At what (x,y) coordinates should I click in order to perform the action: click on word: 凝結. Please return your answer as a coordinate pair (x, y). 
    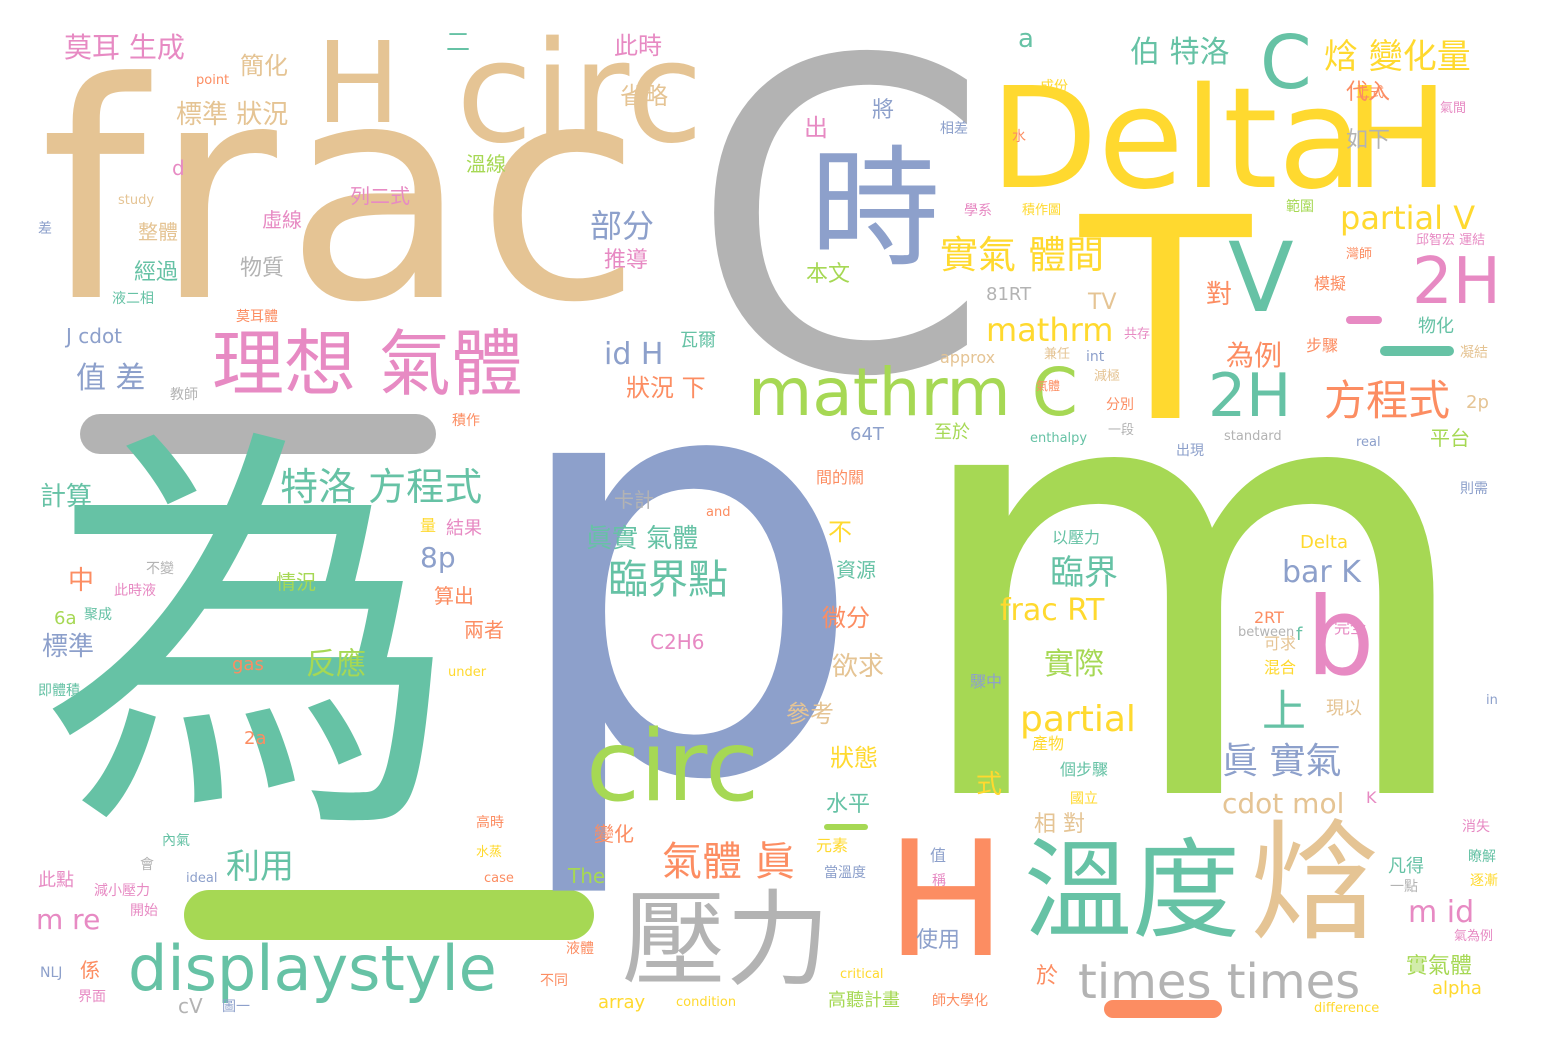
    Looking at the image, I should click on (1474, 353).